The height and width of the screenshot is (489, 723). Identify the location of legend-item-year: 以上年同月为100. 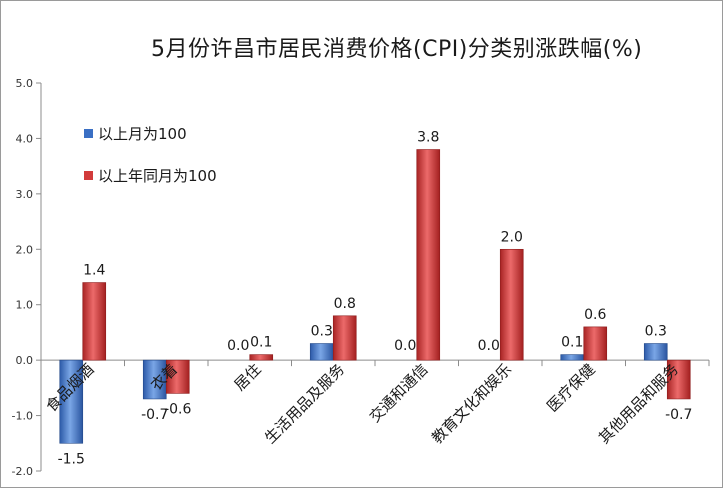
(150, 175).